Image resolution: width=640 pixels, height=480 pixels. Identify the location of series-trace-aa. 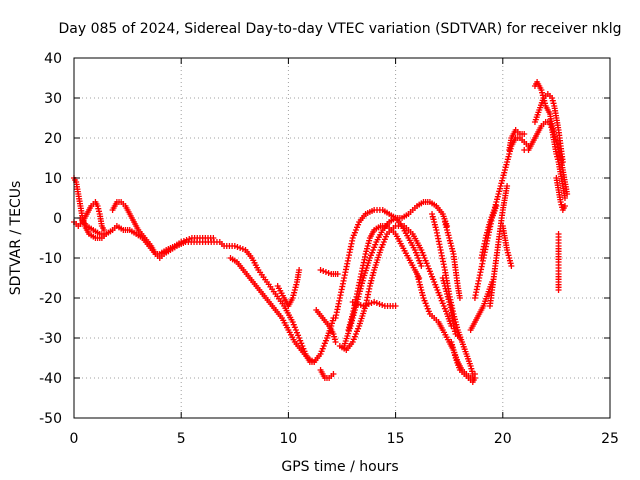
(551, 138).